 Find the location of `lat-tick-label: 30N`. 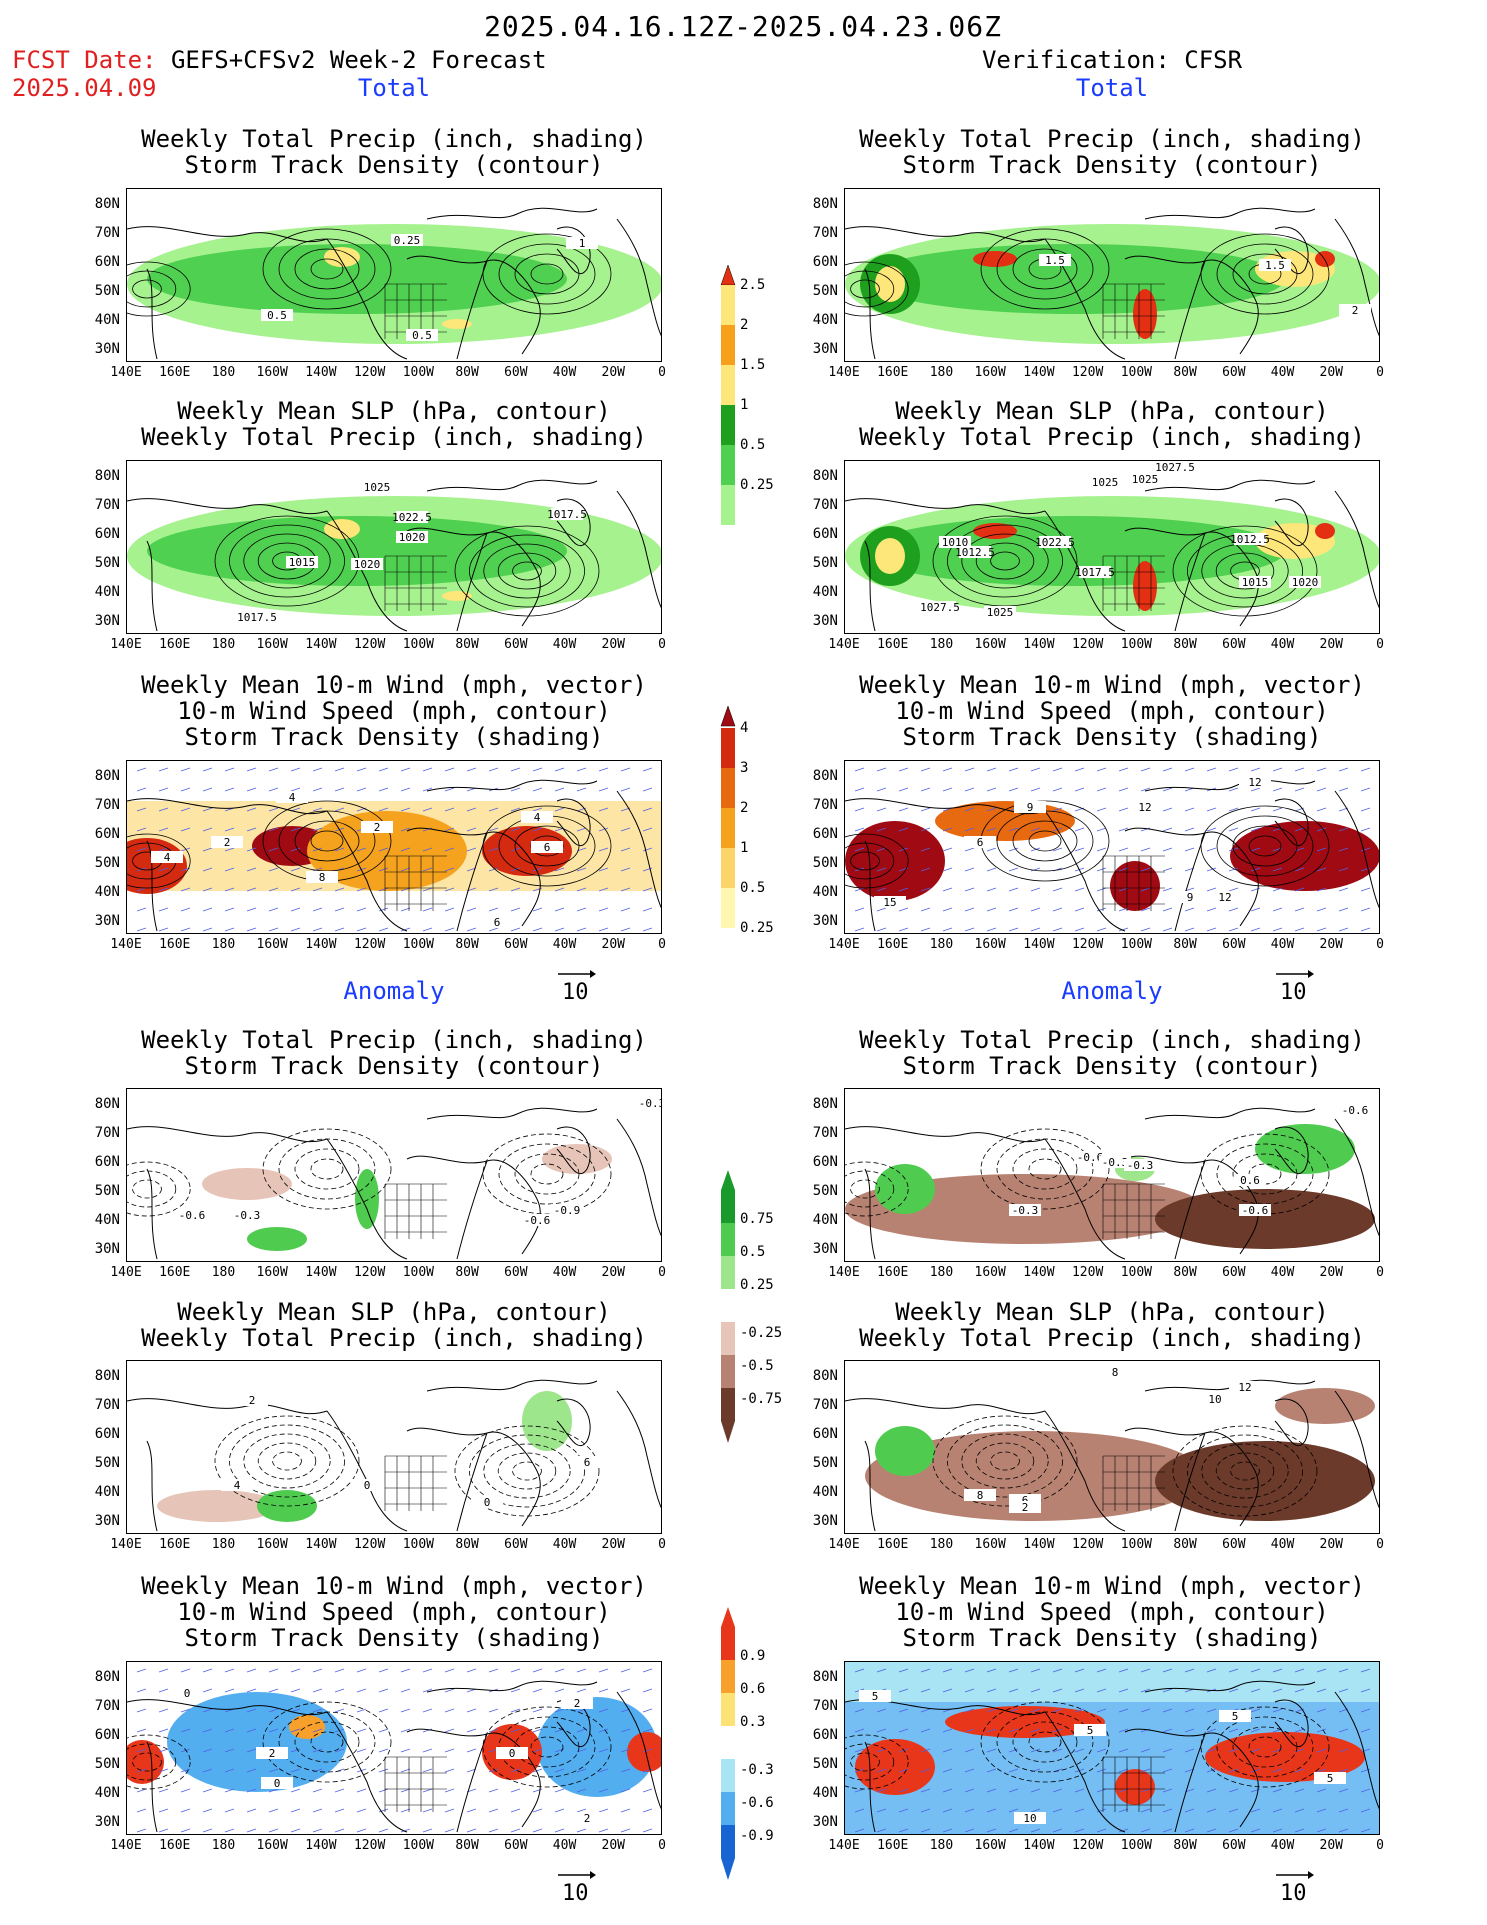

lat-tick-label: 30N is located at coordinates (825, 1521).